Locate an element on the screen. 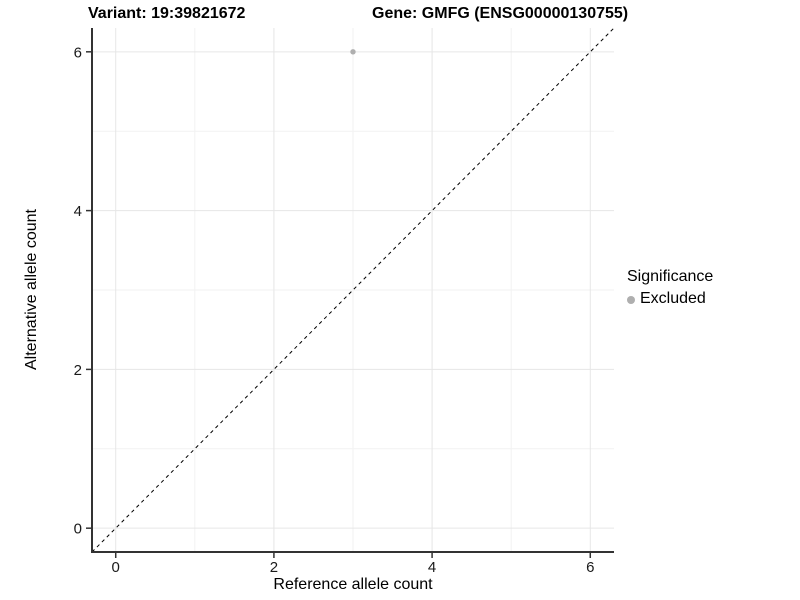 The image size is (800, 600). x-tick-label: 4 is located at coordinates (432, 567).